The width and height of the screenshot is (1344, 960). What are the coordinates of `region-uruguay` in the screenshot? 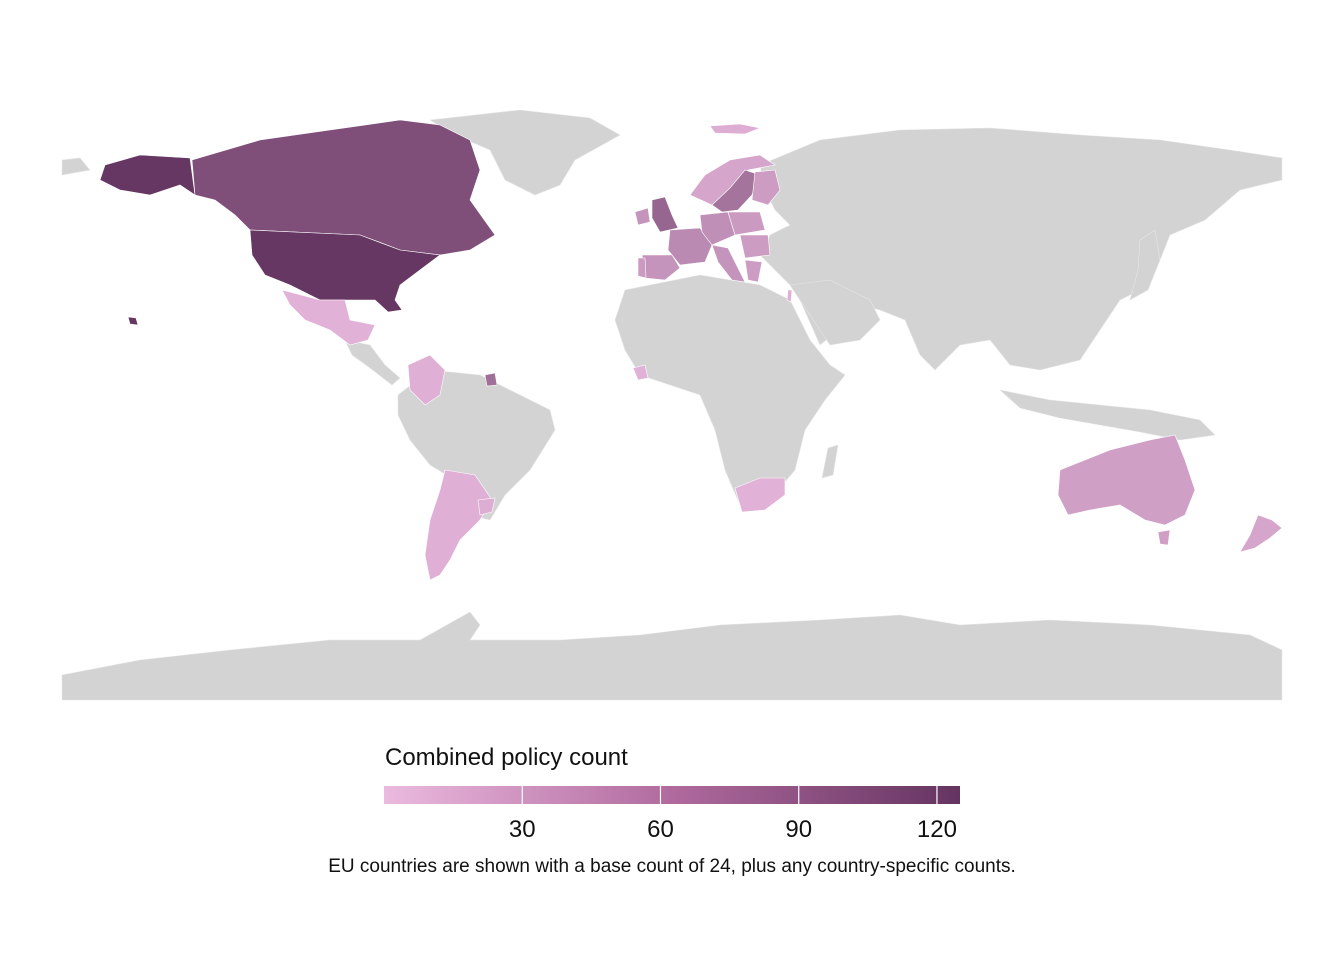 It's located at (486, 506).